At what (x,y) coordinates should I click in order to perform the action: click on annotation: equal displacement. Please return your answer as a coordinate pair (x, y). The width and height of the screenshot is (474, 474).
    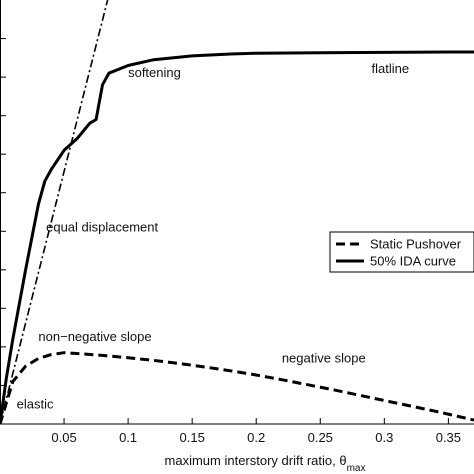
    Looking at the image, I should click on (102, 226).